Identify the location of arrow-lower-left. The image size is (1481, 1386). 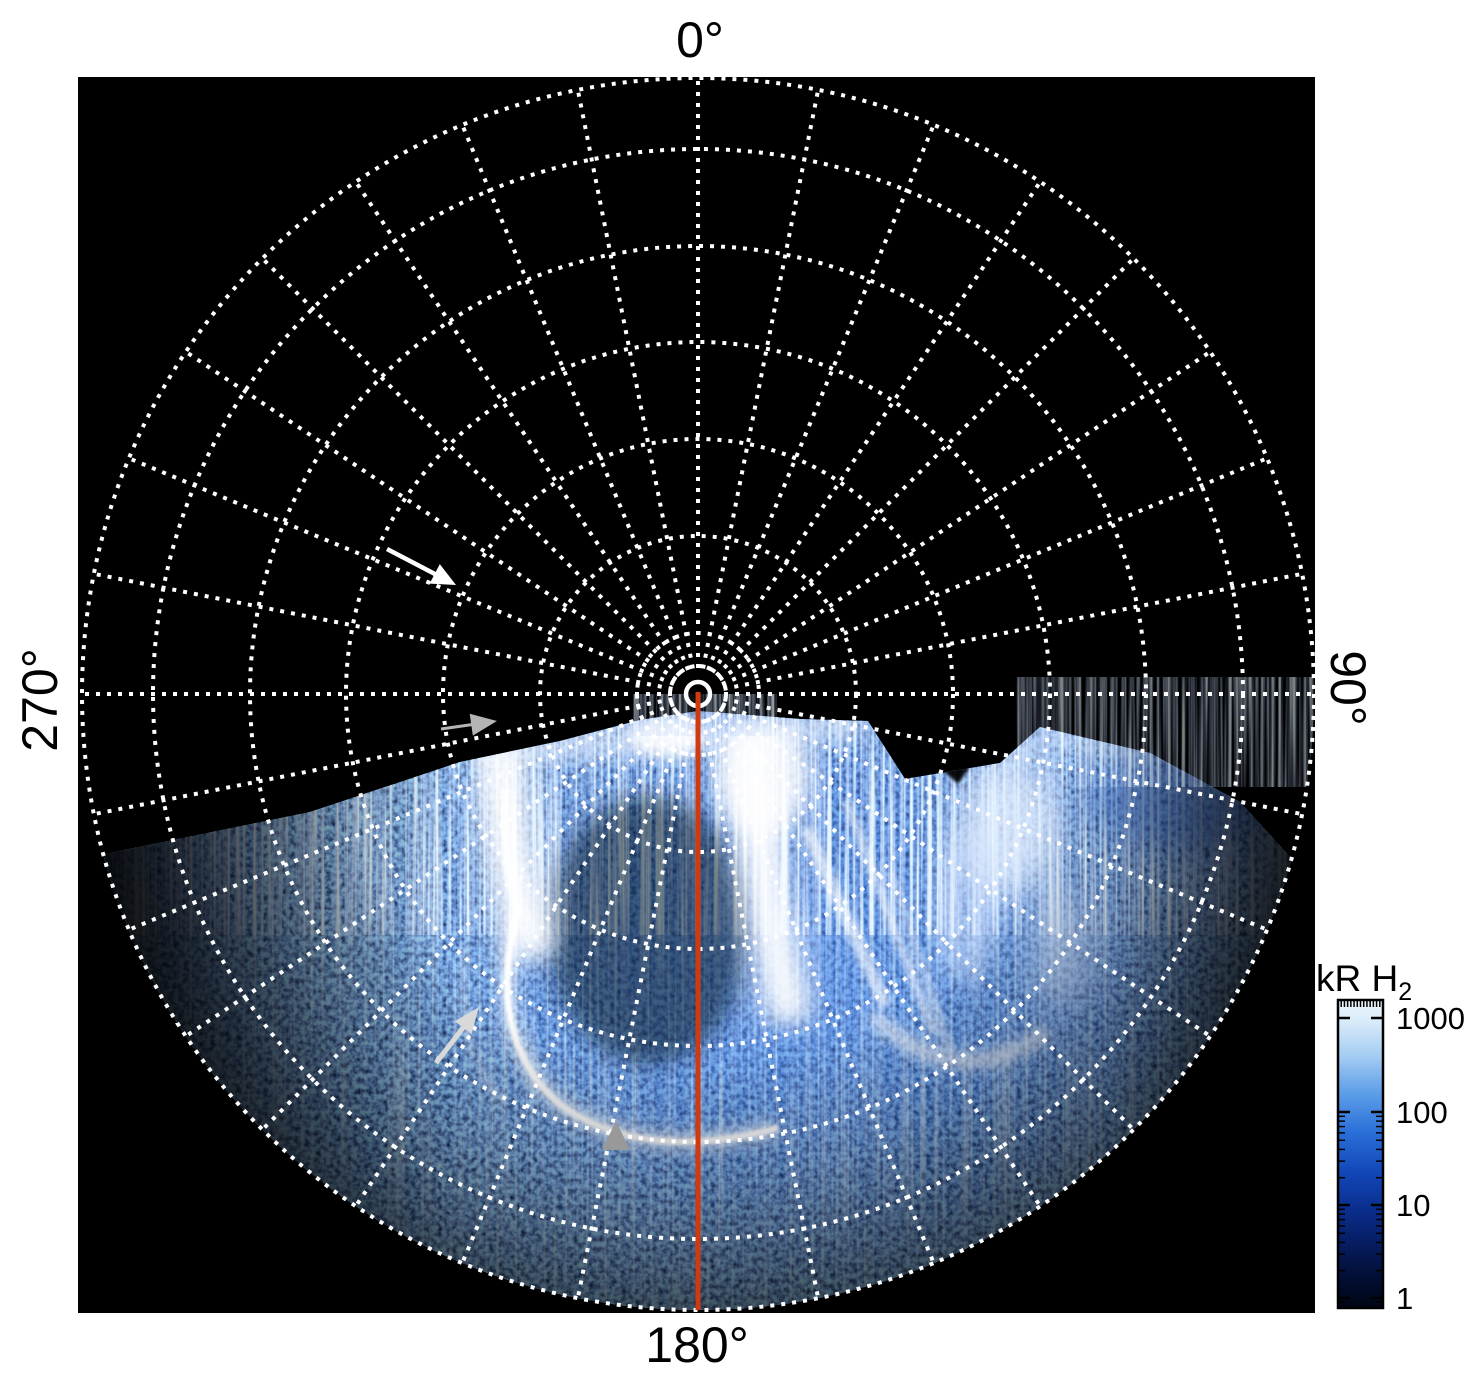
(456, 1036).